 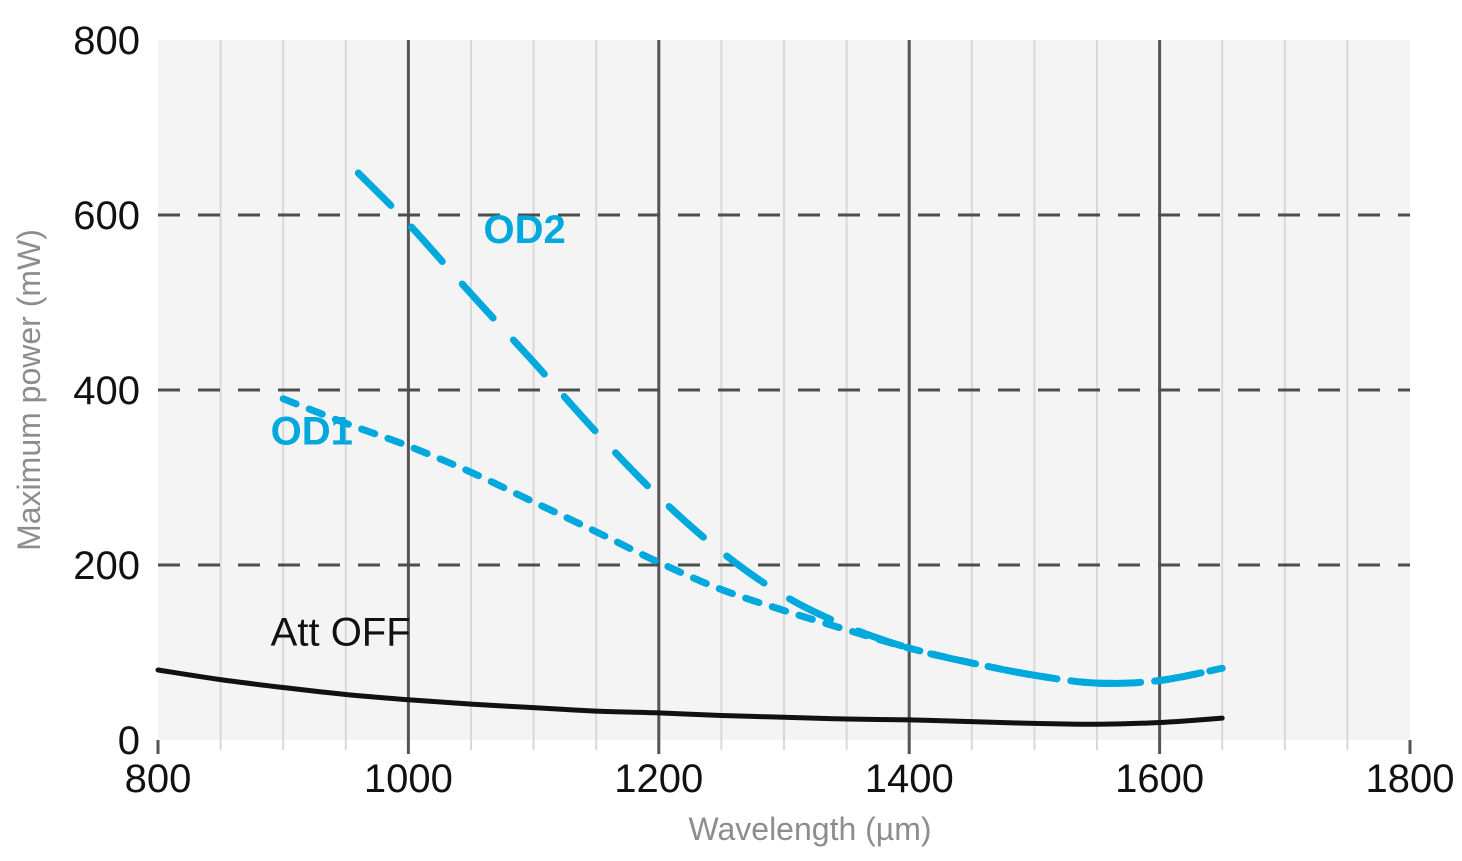 I want to click on series-label-att-off: Att OFF, so click(x=341, y=633).